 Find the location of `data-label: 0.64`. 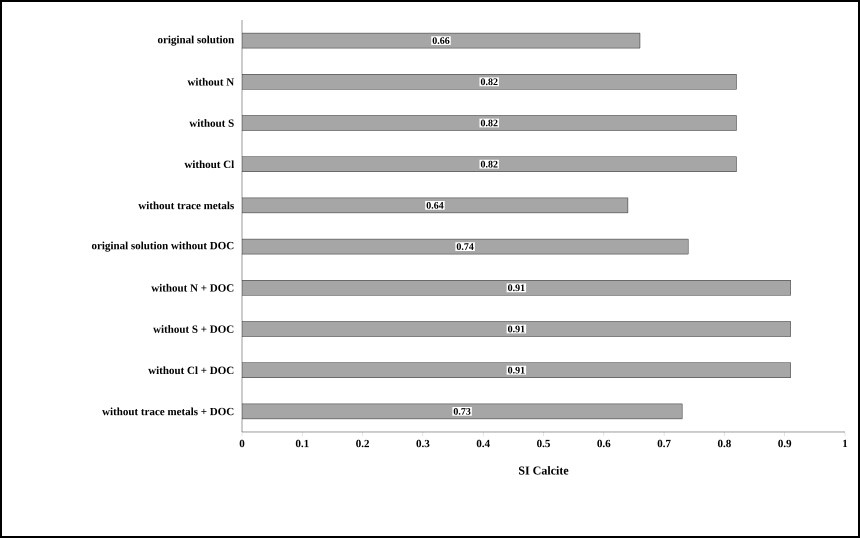

data-label: 0.64 is located at coordinates (435, 205).